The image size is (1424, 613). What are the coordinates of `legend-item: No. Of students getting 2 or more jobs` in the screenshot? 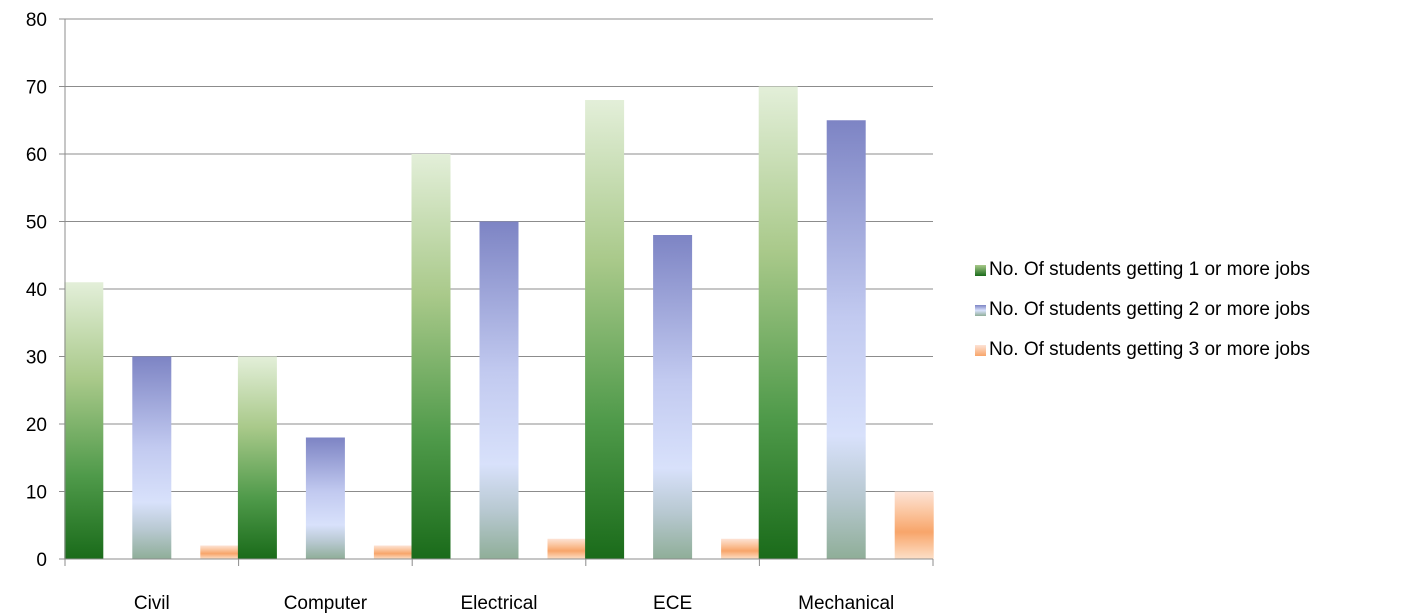 It's located at (1142, 316).